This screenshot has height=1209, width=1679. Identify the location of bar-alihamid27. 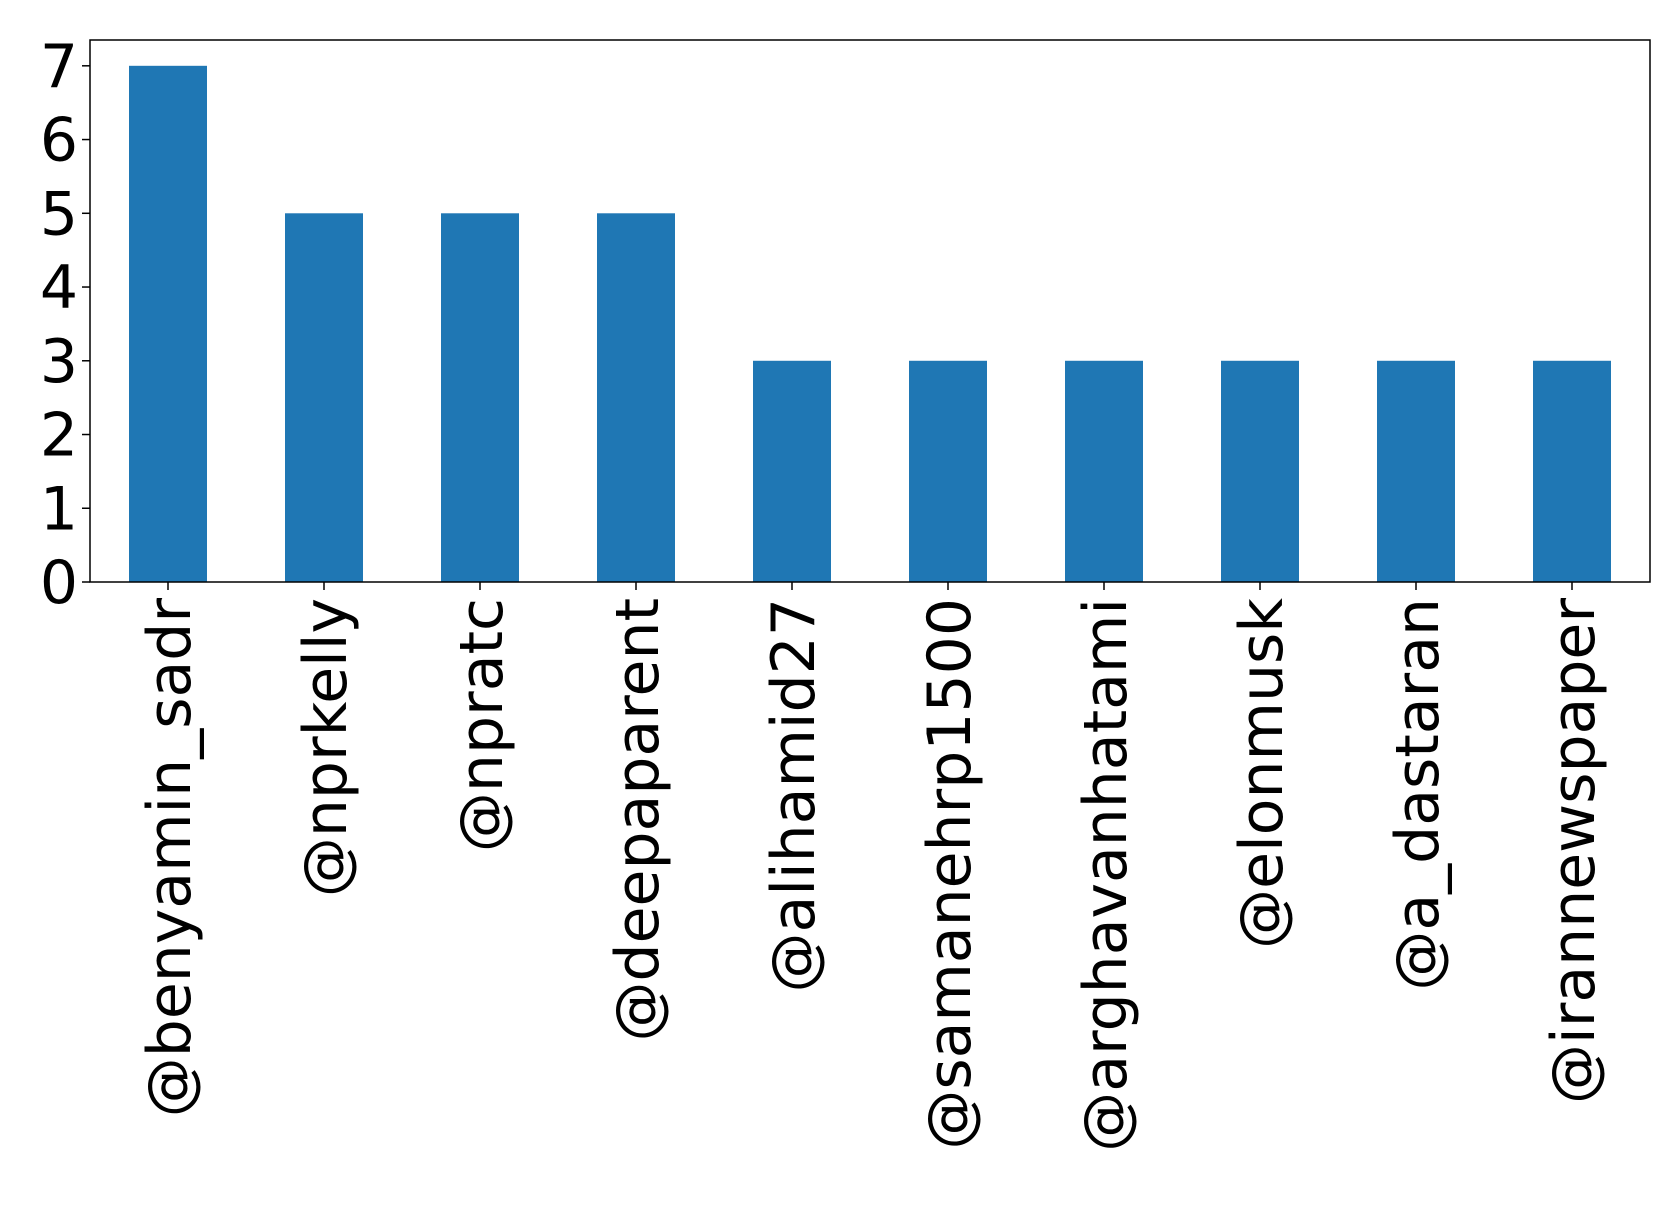
(792, 471).